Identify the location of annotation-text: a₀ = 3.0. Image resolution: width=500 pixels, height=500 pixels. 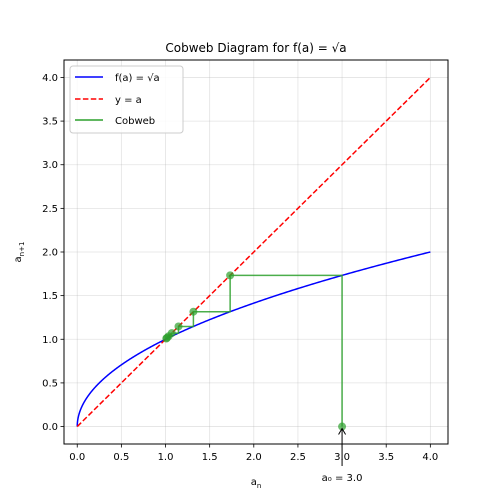
(342, 478).